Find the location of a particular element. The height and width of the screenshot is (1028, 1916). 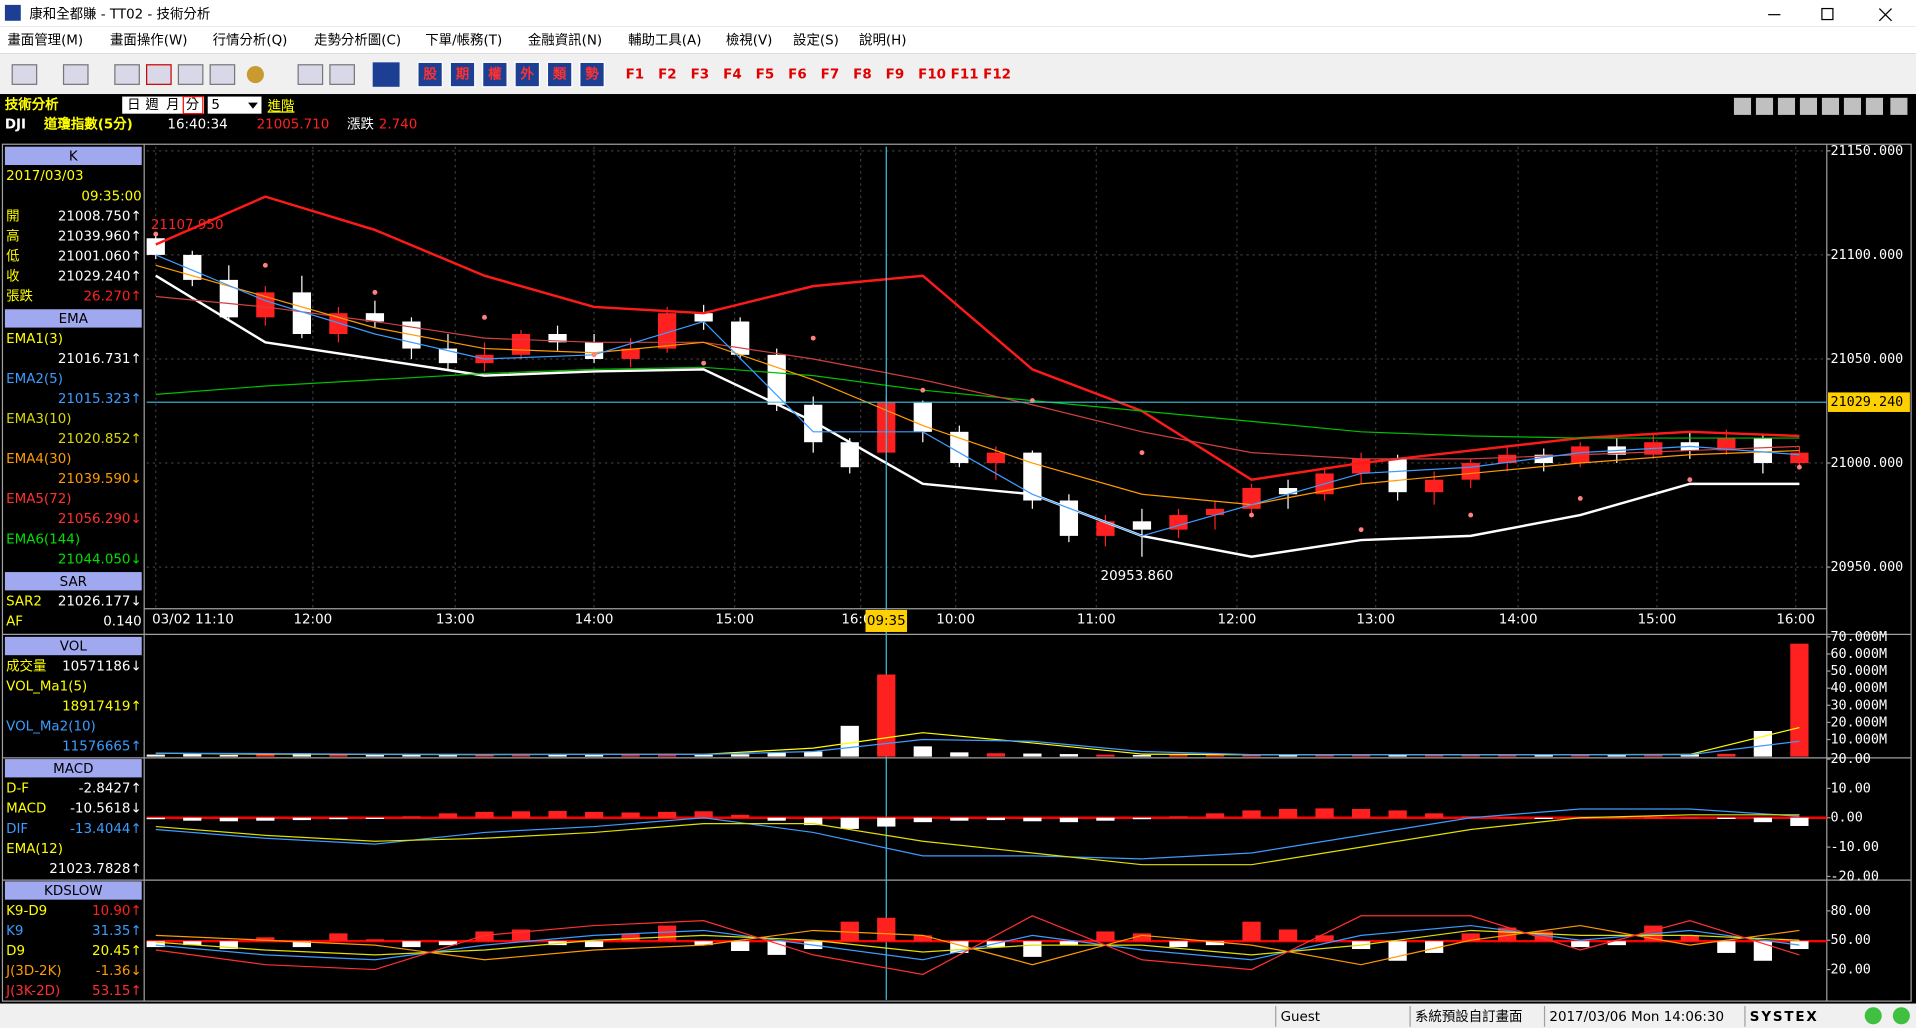

status-text: Guest is located at coordinates (1300, 1017).